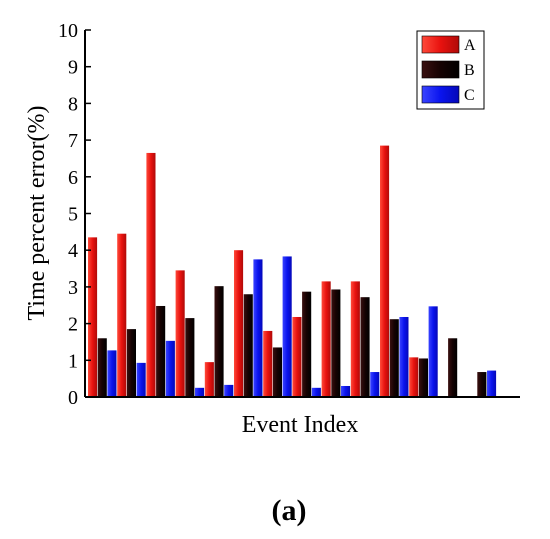 This screenshot has height=539, width=550. I want to click on y-tick-label: 3, so click(73, 288).